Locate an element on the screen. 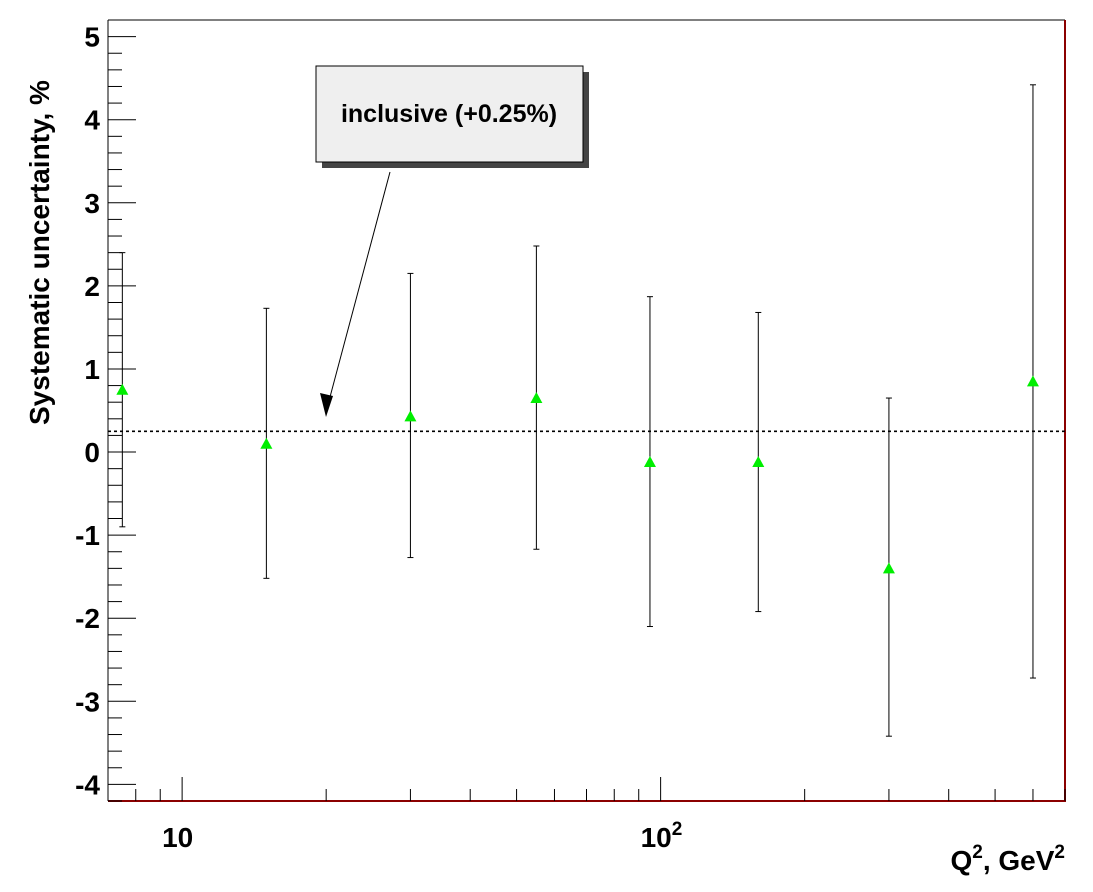  annotation-label: inclusive (+0.25%) is located at coordinates (449, 114).